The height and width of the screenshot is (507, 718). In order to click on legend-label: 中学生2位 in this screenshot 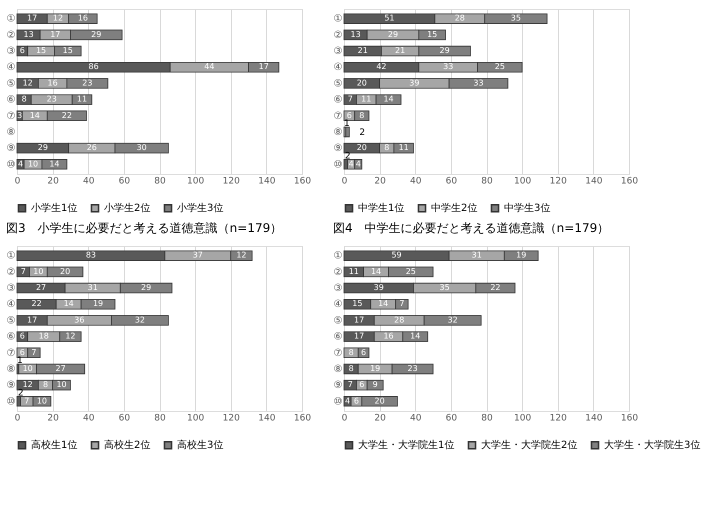, I will do `click(454, 208)`.